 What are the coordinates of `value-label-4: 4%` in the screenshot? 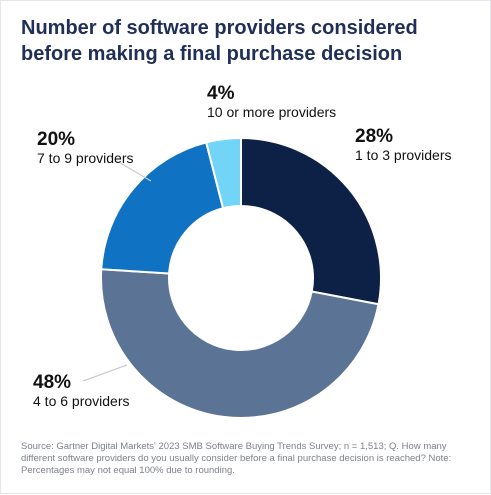 It's located at (221, 93).